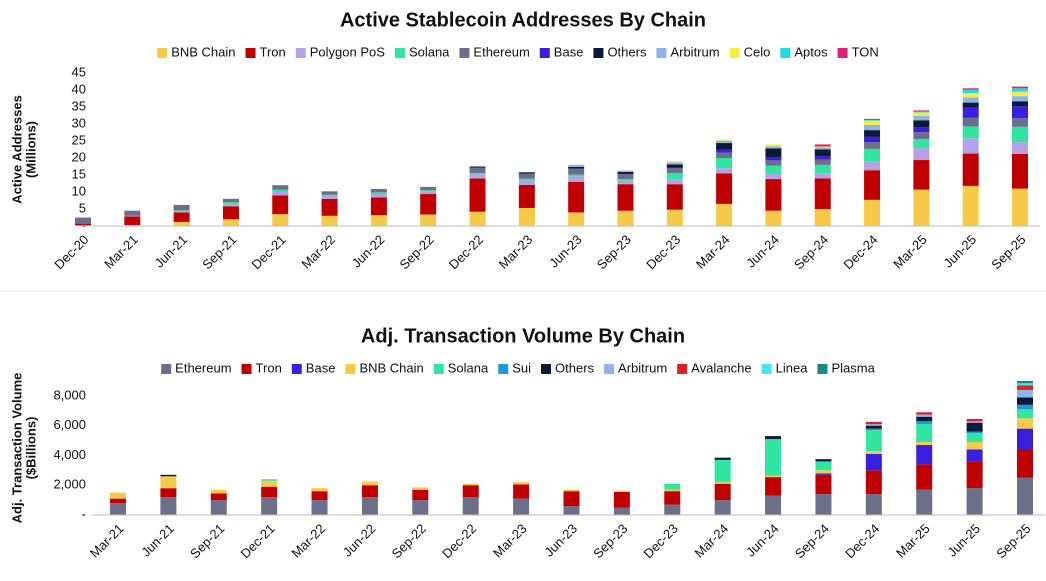  I want to click on x-tick-label: Dec-22, so click(466, 252).